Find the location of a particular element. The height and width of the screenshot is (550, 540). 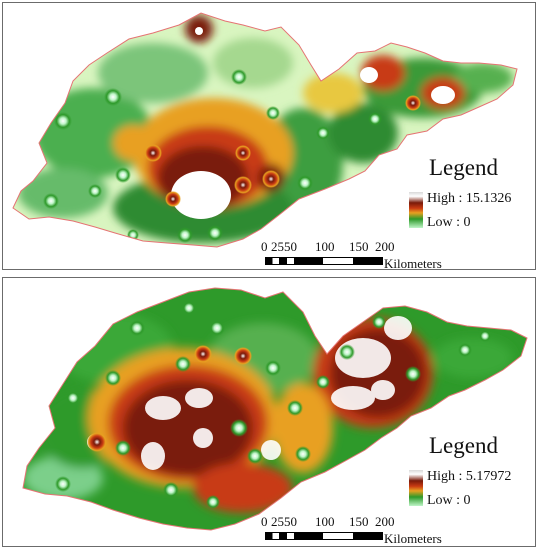

legend-high-label: High : 5.17972 is located at coordinates (469, 476).